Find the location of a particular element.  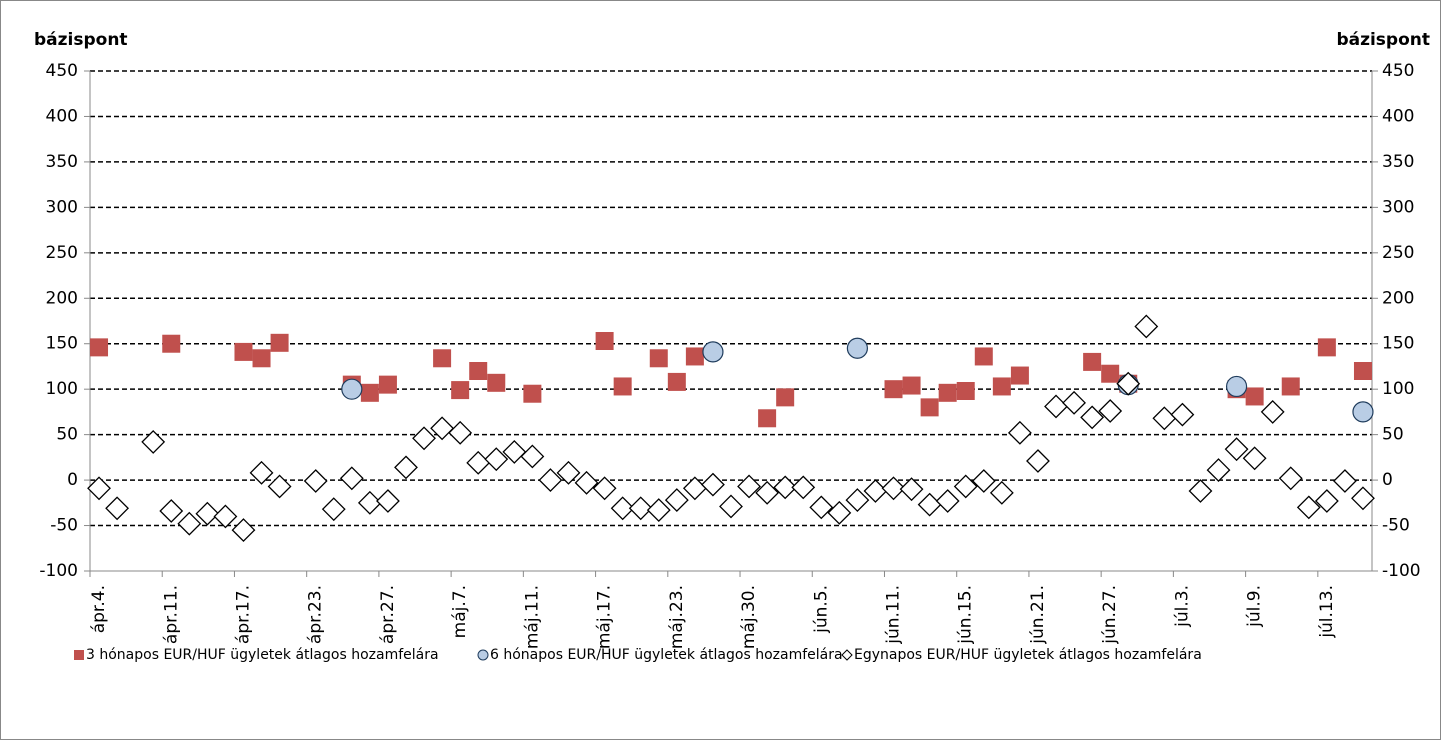

y2-tick-label: -50 is located at coordinates (1396, 526).